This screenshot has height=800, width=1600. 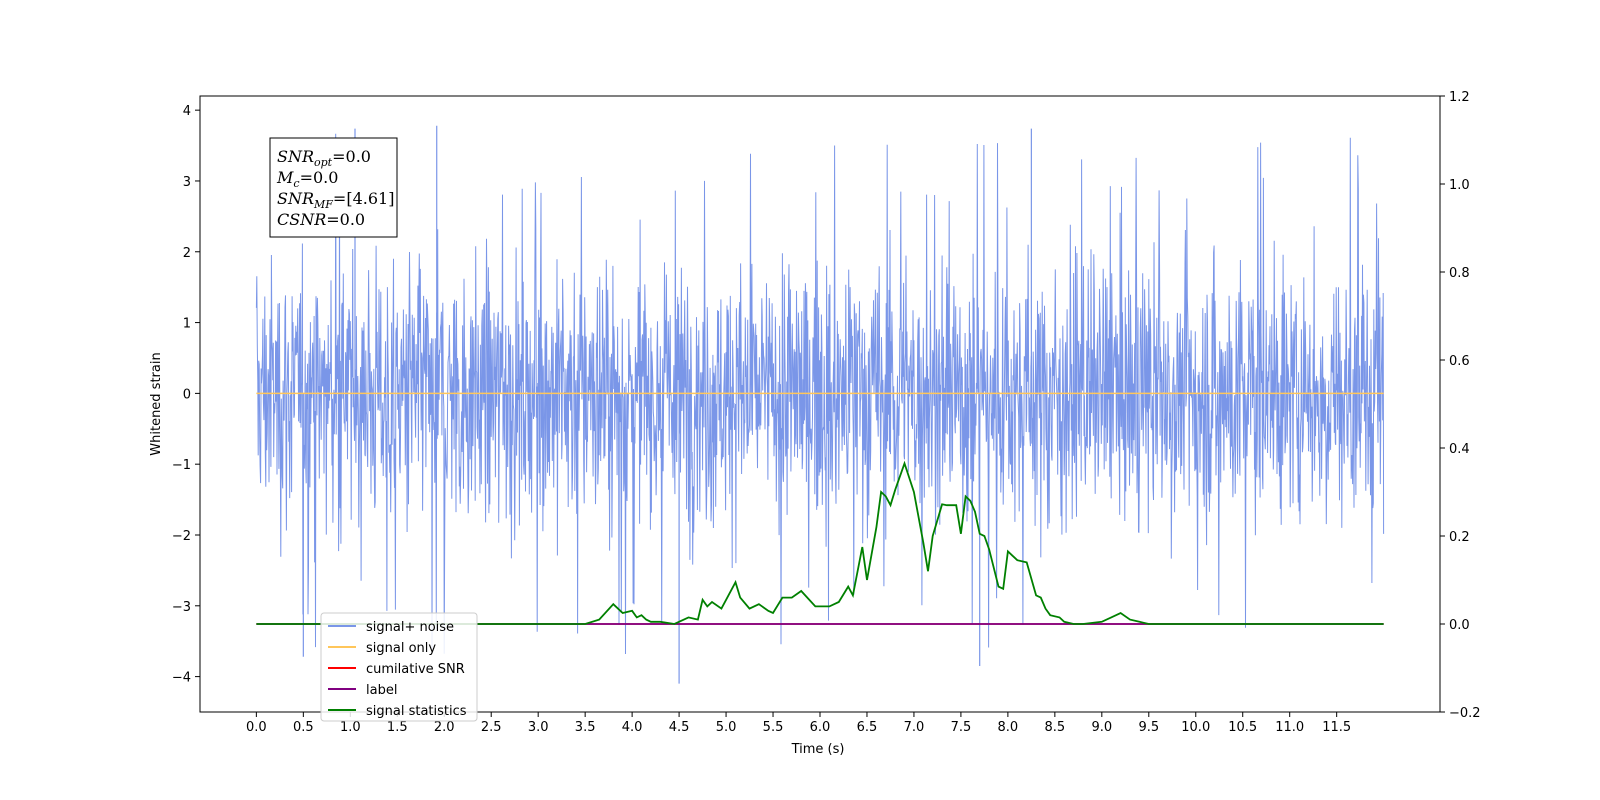 I want to click on x-tick-label: 1.5, so click(x=397, y=727).